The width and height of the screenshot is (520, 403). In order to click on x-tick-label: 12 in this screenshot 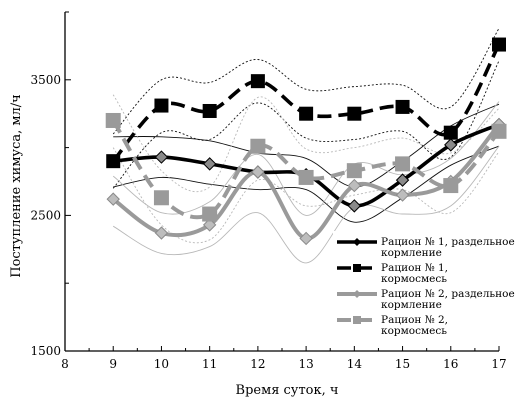, I will do `click(257, 364)`.